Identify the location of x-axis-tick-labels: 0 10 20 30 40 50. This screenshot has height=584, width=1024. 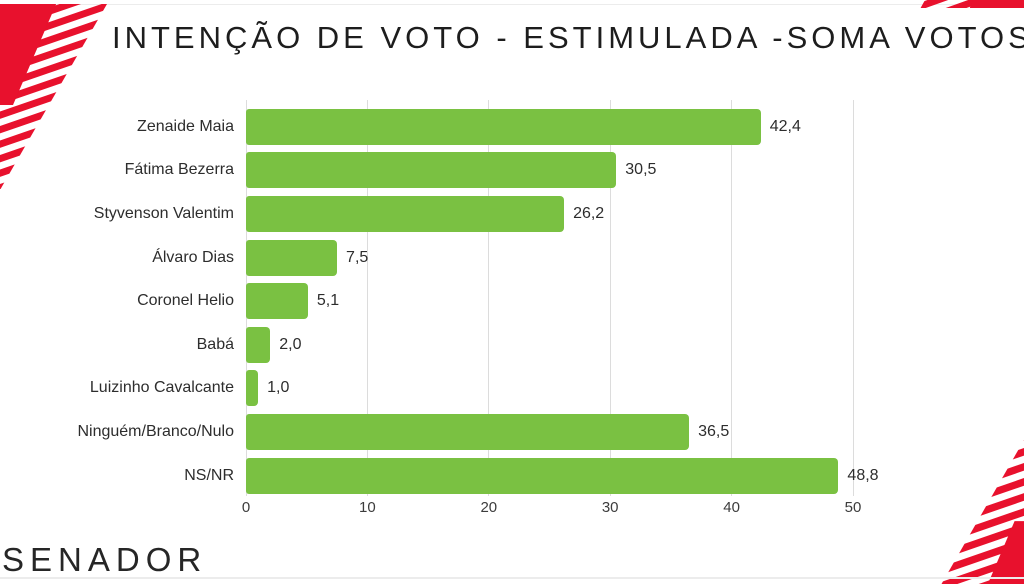
(552, 509).